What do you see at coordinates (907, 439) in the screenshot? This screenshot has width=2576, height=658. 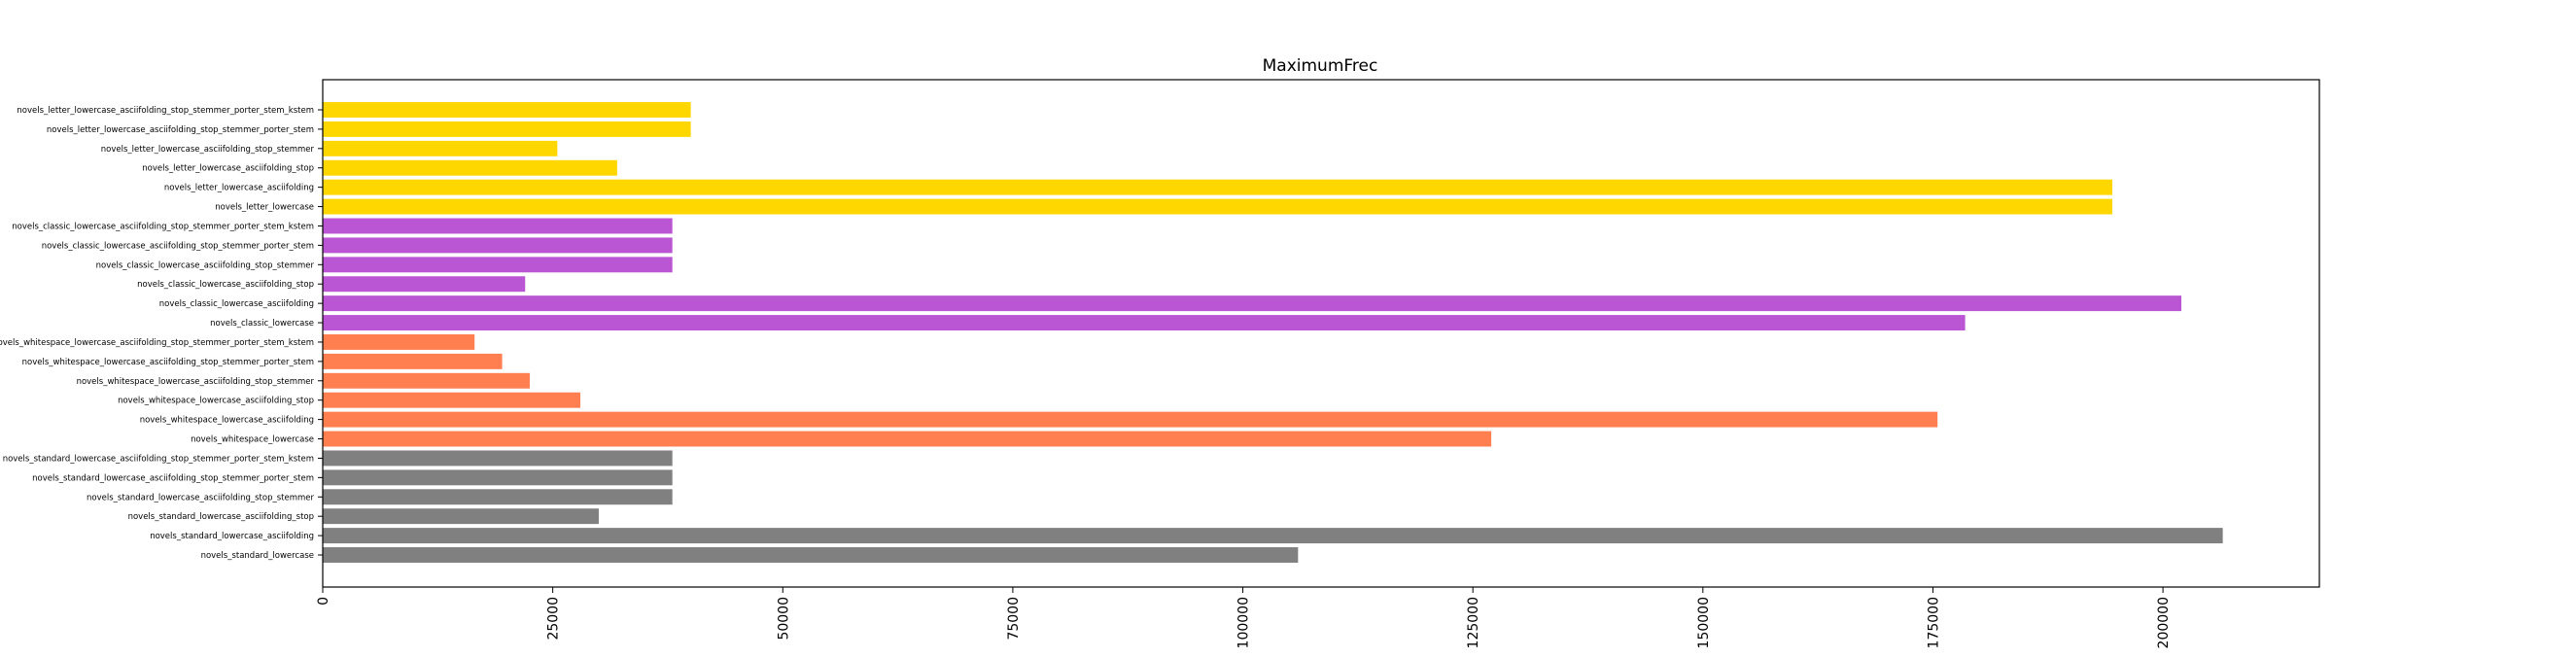 I see `bar-novels_whitespace_lowercase` at bounding box center [907, 439].